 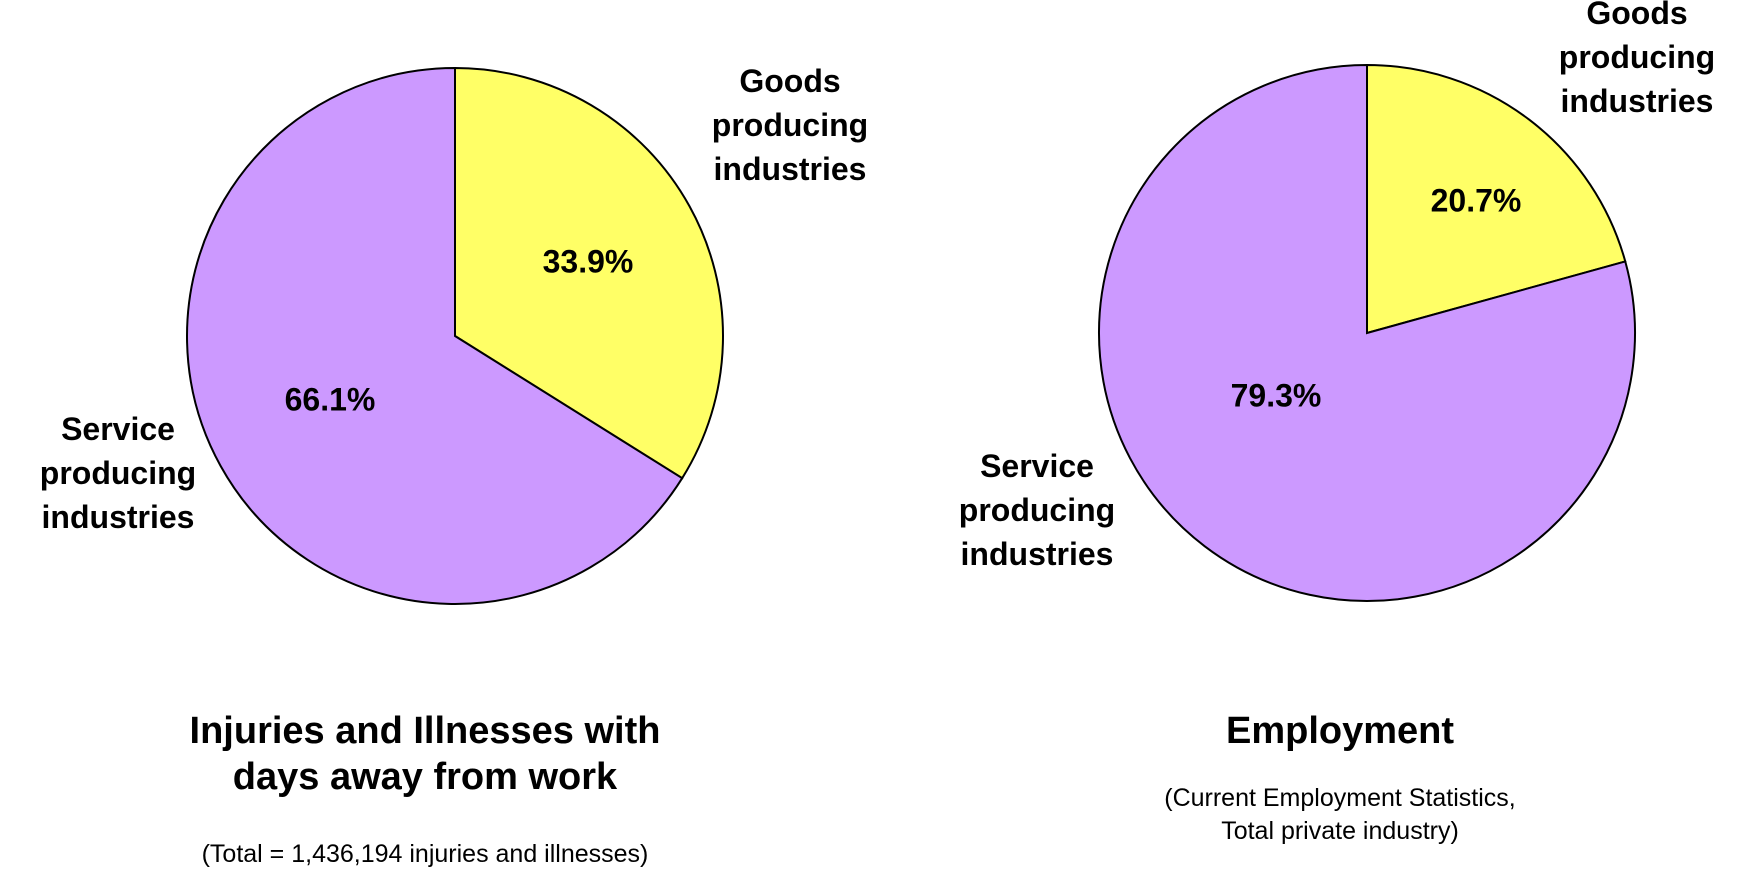 What do you see at coordinates (1476, 200) in the screenshot?
I see `chart-2-slice-1-value-label: 20.7%` at bounding box center [1476, 200].